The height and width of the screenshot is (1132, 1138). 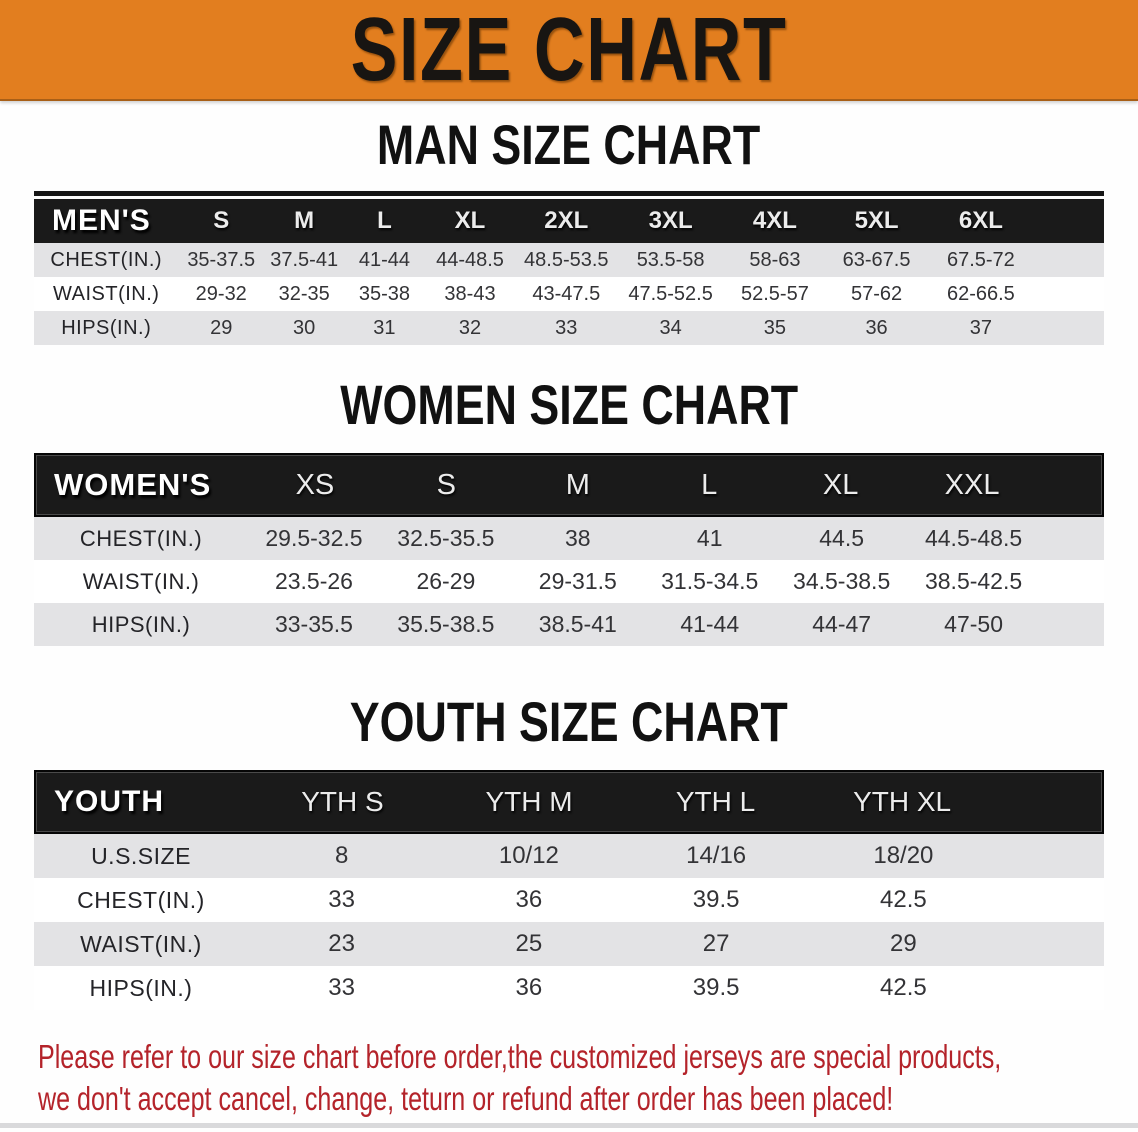 What do you see at coordinates (446, 581) in the screenshot?
I see `size-value-cell: 26-29` at bounding box center [446, 581].